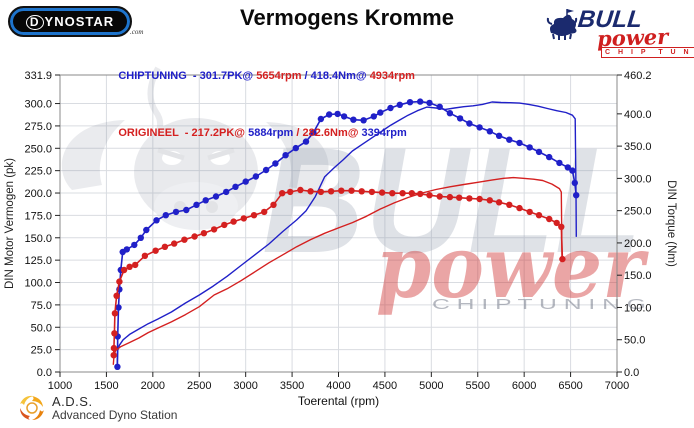 This screenshot has height=428, width=694. What do you see at coordinates (431, 386) in the screenshot?
I see `x-tick-label: 5000` at bounding box center [431, 386].